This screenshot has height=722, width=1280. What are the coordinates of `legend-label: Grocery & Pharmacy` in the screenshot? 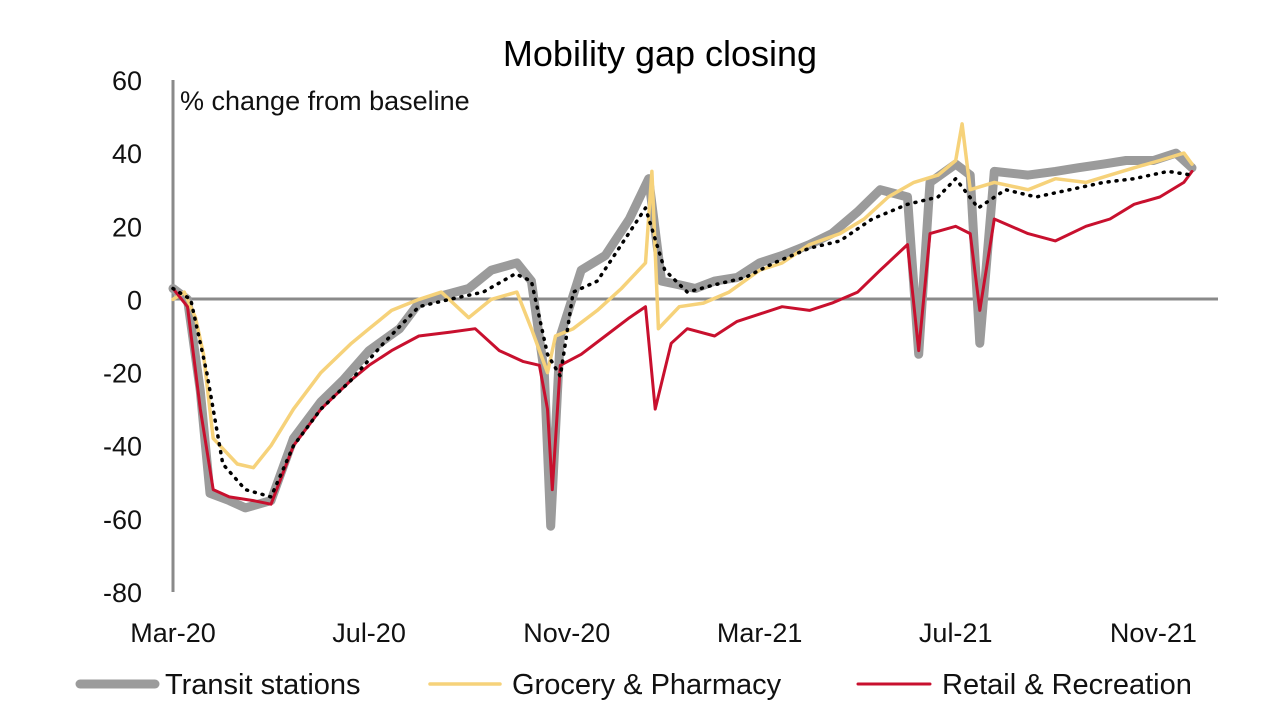 It's located at (647, 685).